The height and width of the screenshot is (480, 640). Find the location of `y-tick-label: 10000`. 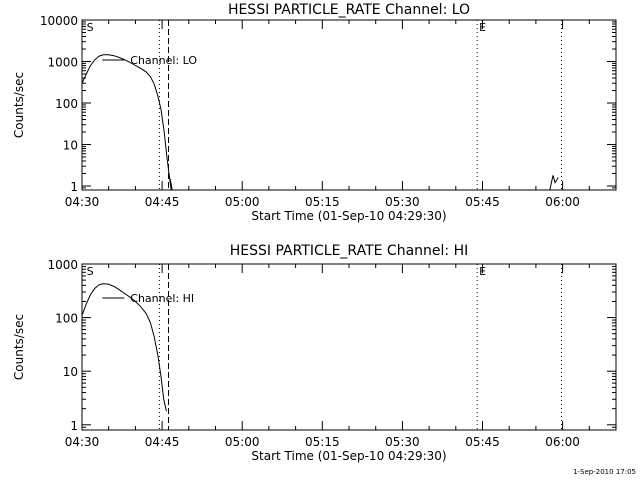

y-tick-label: 10000 is located at coordinates (59, 21).